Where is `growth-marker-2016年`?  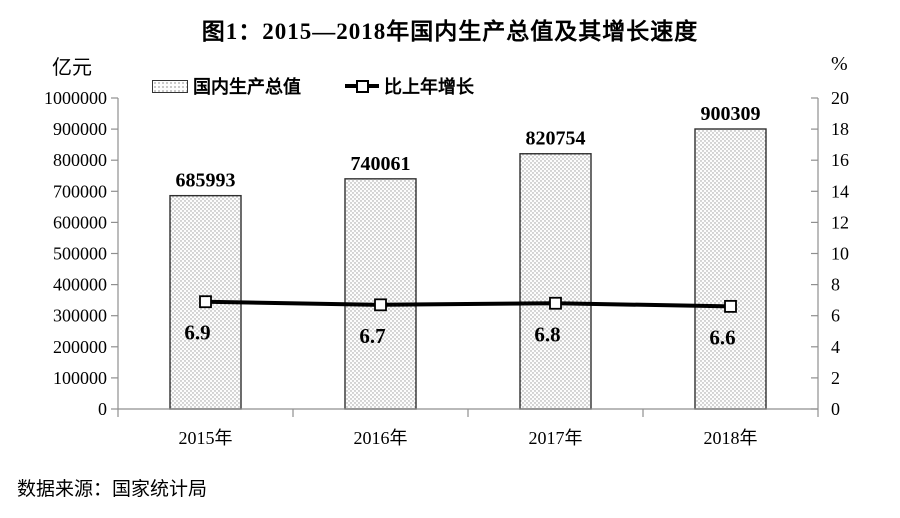 growth-marker-2016年 is located at coordinates (380, 305).